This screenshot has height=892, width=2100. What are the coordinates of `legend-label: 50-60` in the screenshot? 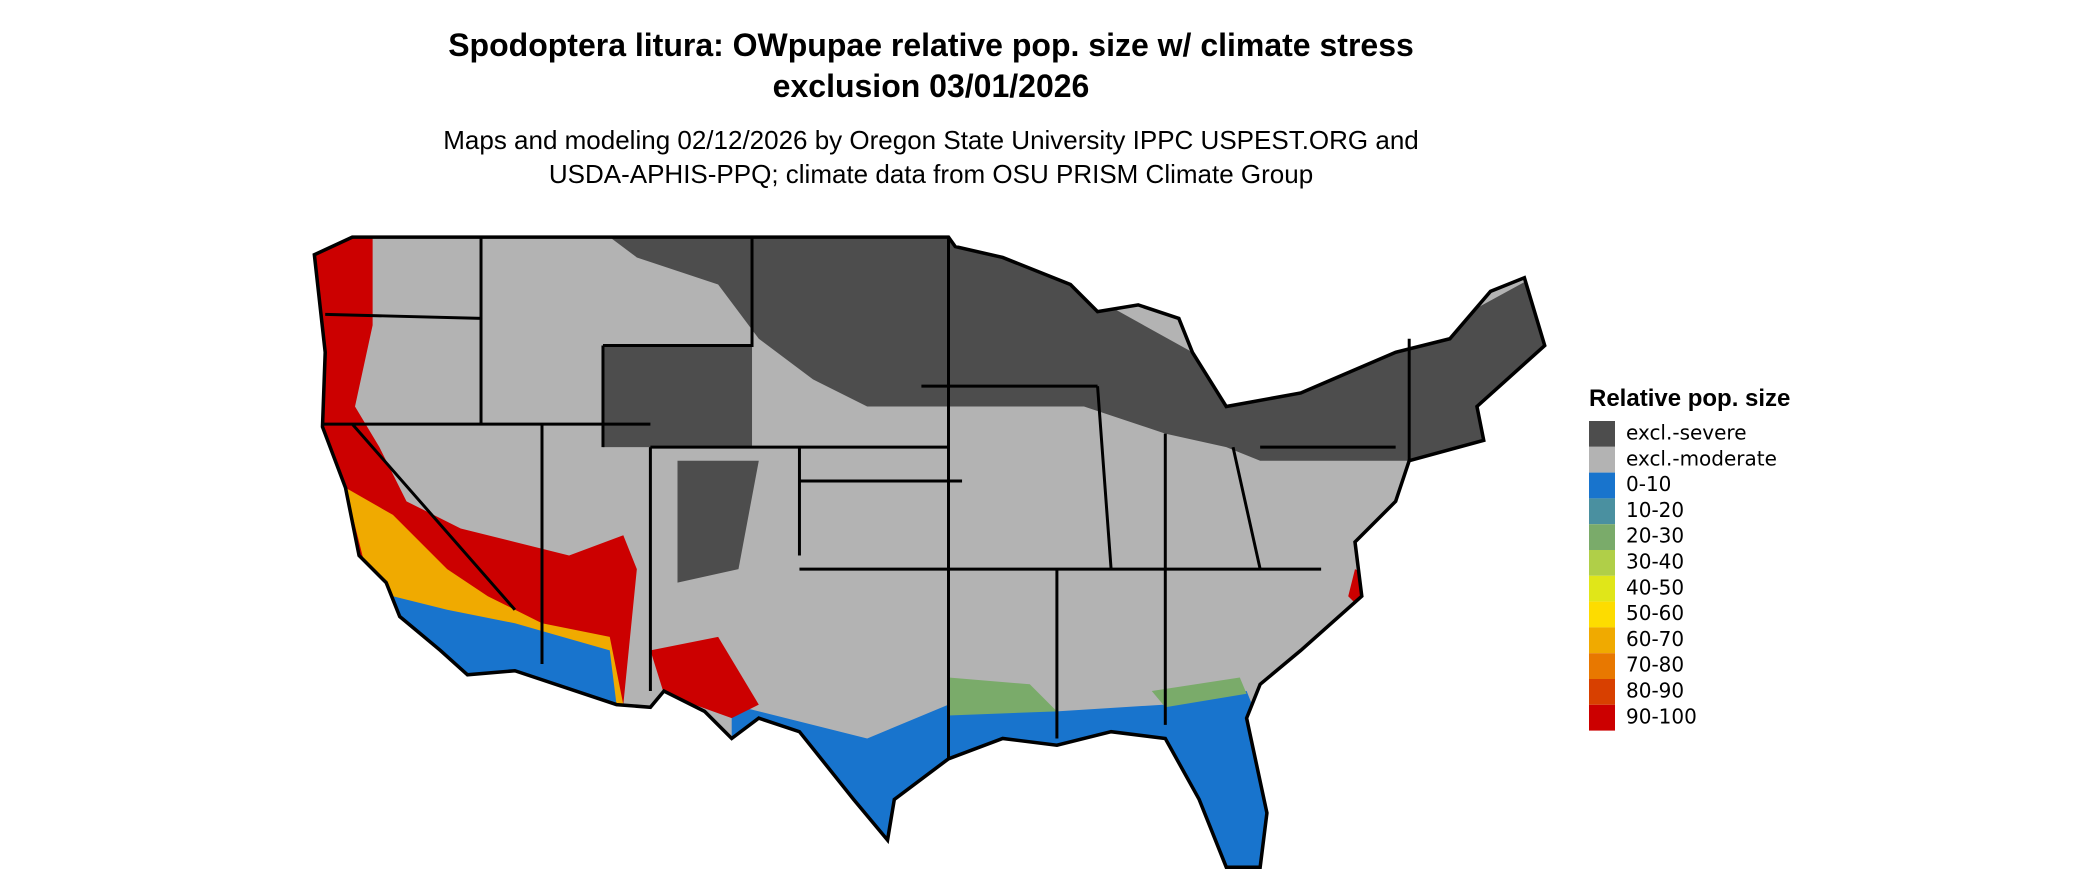 It's located at (1655, 613).